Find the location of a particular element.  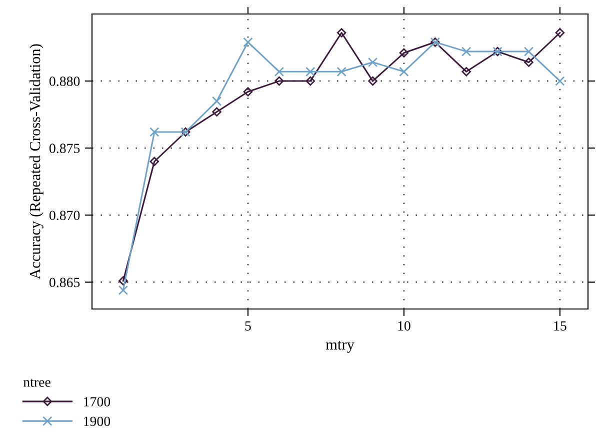

y-tick-label: 0.880 is located at coordinates (64, 81).